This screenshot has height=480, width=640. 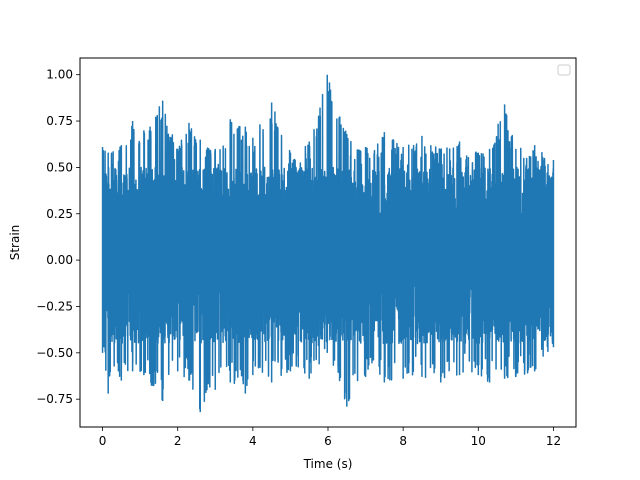 I want to click on x-tick-label: 8, so click(x=403, y=441).